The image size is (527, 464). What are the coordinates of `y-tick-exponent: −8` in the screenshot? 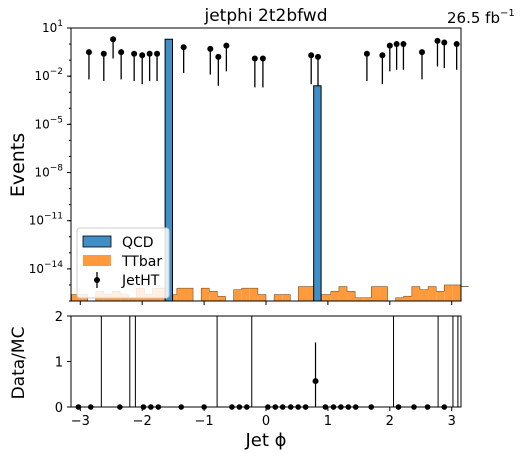 It's located at (57, 169).